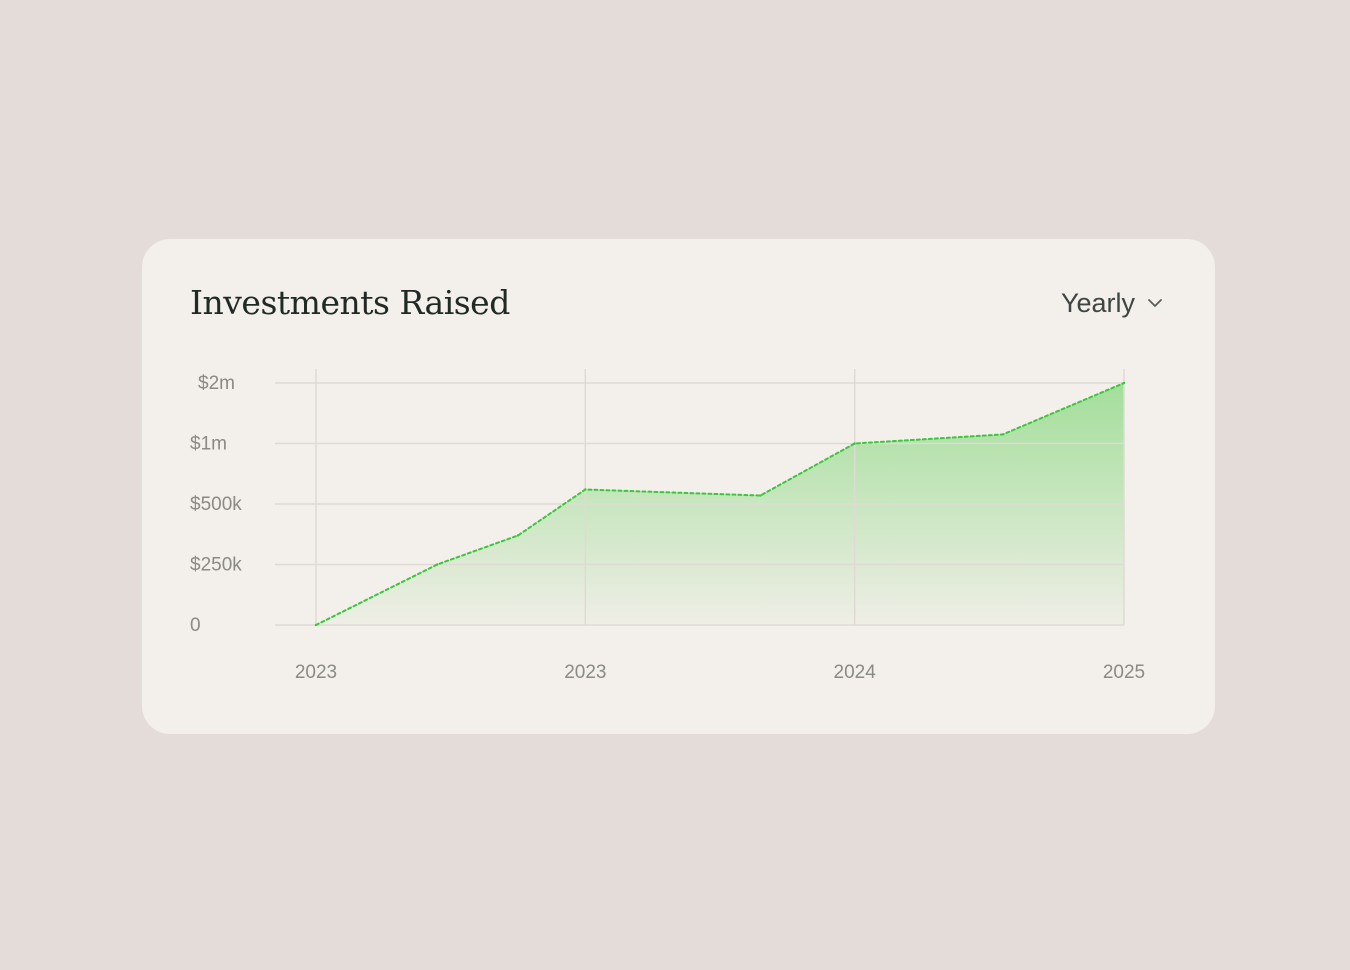 The height and width of the screenshot is (970, 1350). I want to click on chevron-down-icon, so click(1155, 303).